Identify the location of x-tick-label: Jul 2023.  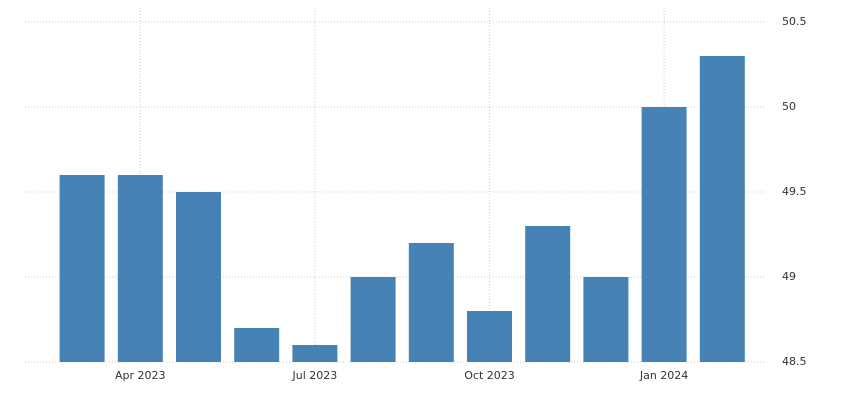
(315, 375).